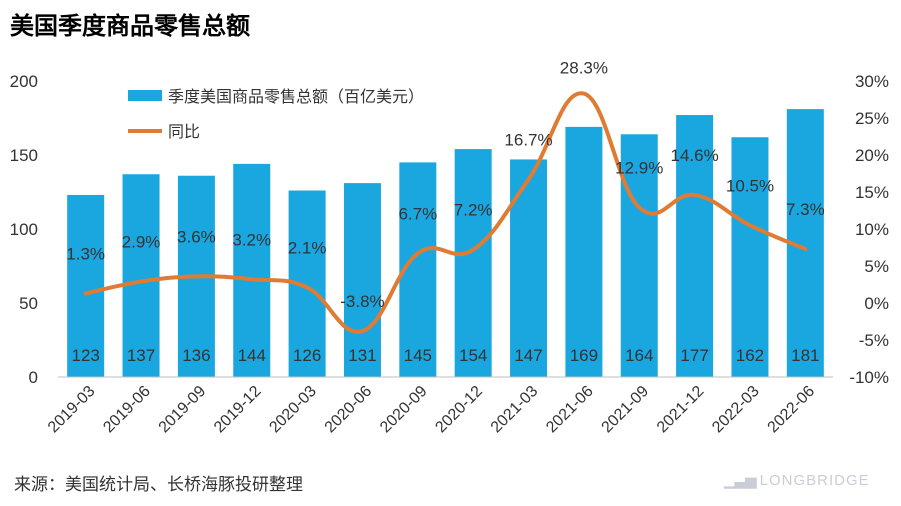 The width and height of the screenshot is (901, 506). Describe the element at coordinates (404, 410) in the screenshot. I see `x-tick-label: 2020-09` at that location.